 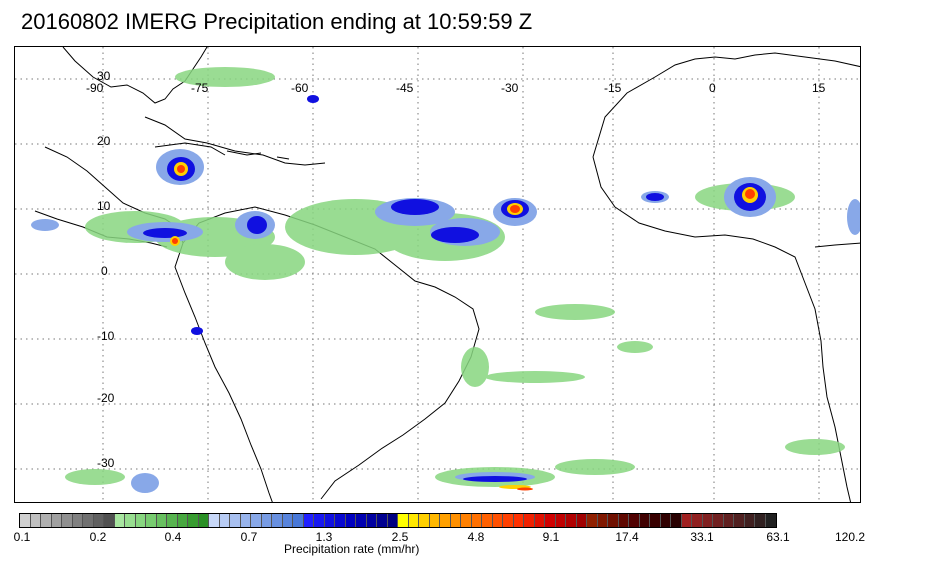 I want to click on colorbar-tick-label: 17.4, so click(x=627, y=537).